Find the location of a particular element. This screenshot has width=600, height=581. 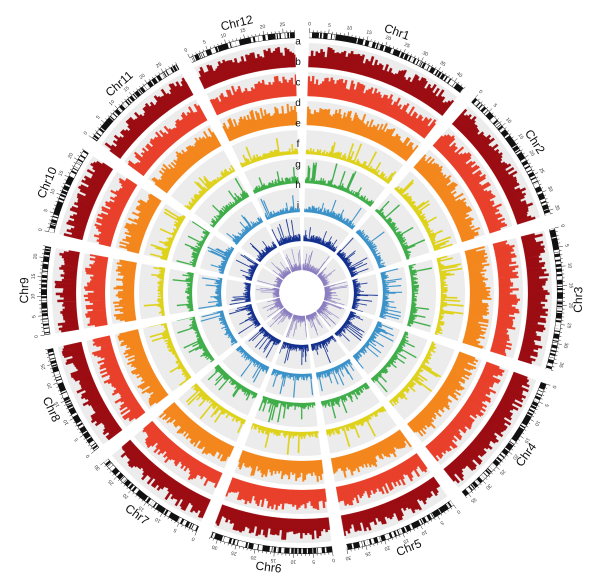

track-h-bars-chr1 is located at coordinates (316, 263).